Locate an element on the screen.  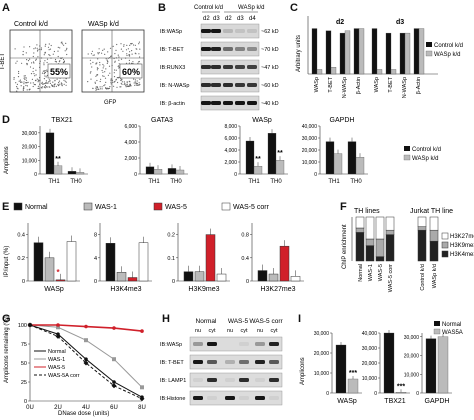
panel-d-ytick: 30,000 is located at coordinates (310, 139).